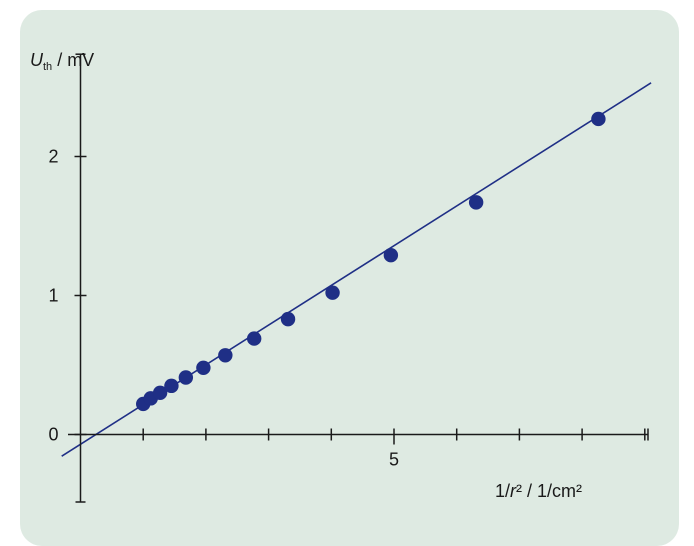 Image resolution: width=694 pixels, height=546 pixels. I want to click on x-axis-label: 1/r² / 1/cm², so click(538, 491).